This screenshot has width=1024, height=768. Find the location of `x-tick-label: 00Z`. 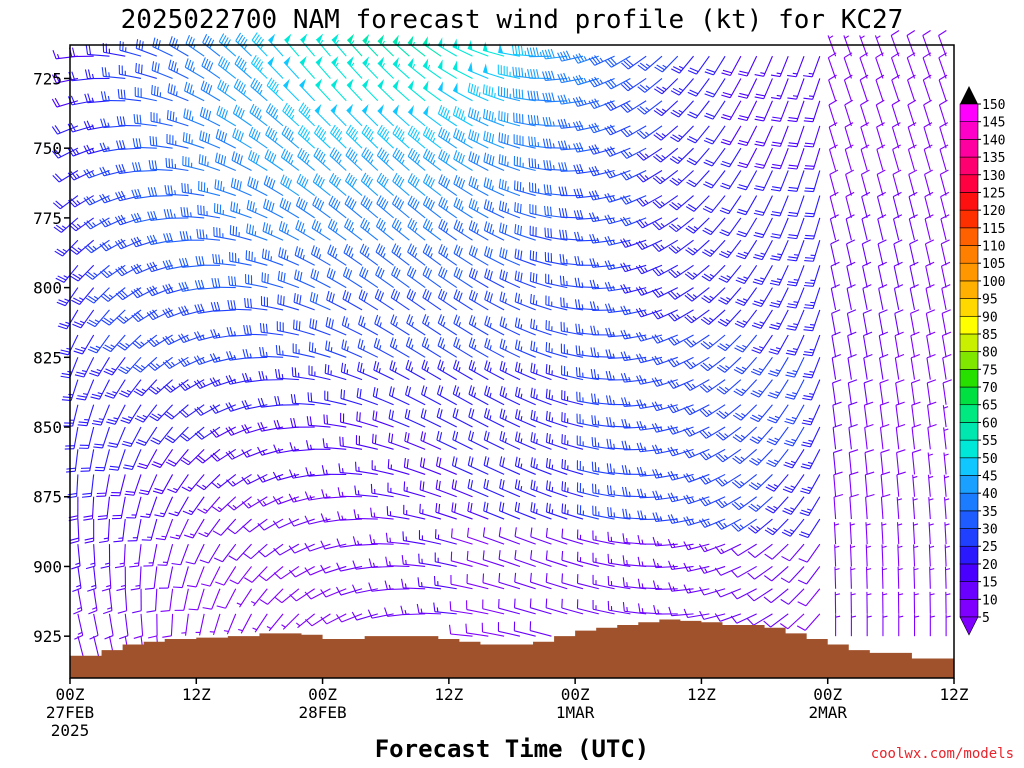

x-tick-label: 00Z is located at coordinates (70, 694).